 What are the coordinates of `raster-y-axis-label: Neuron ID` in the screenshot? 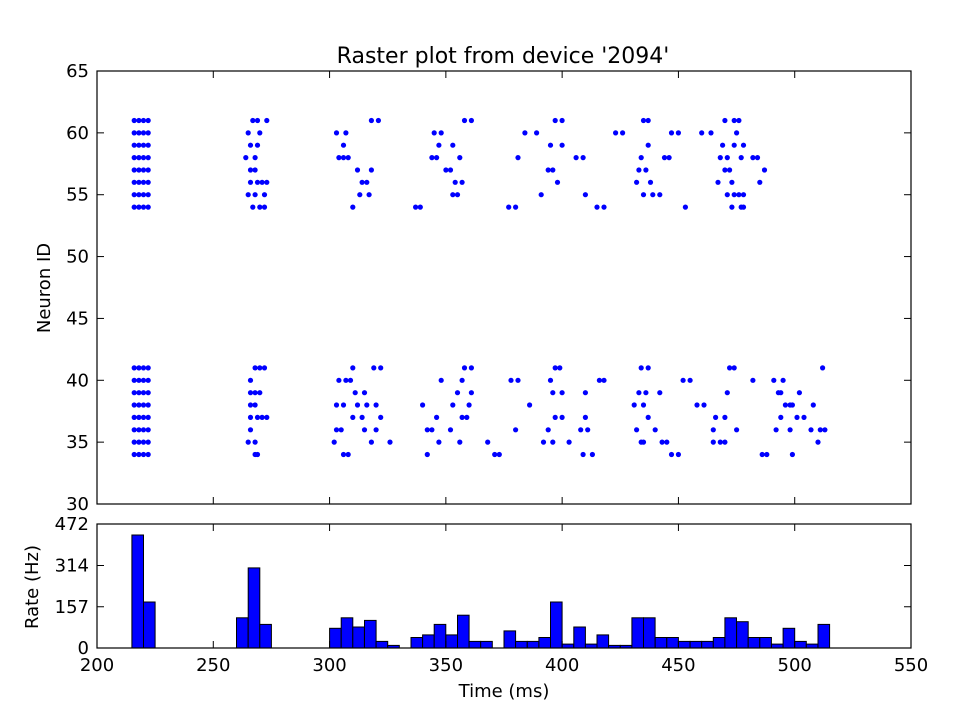 It's located at (44, 288).